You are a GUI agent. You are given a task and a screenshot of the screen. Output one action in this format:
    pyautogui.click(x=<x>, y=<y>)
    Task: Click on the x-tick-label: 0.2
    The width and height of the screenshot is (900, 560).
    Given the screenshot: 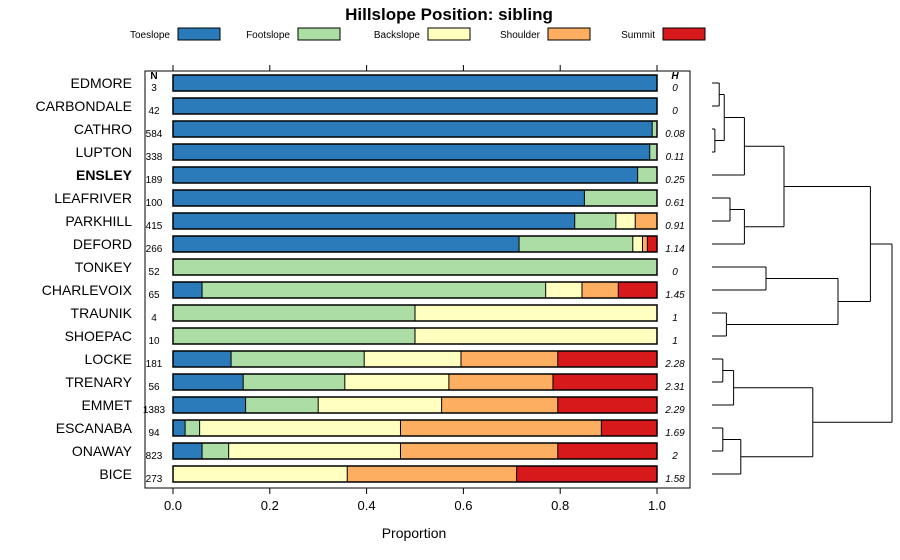 What is the action you would take?
    pyautogui.click(x=270, y=505)
    